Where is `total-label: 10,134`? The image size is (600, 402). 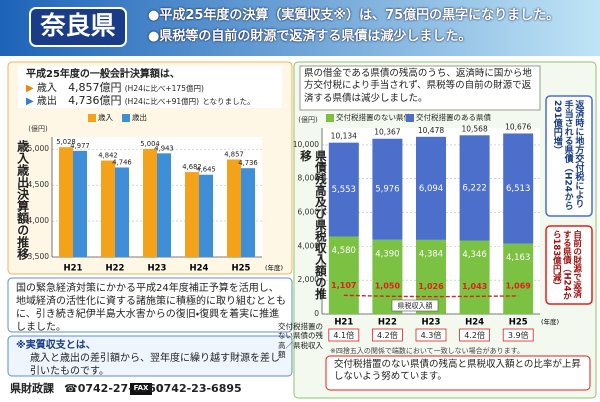
total-label: 10,134 is located at coordinates (344, 136).